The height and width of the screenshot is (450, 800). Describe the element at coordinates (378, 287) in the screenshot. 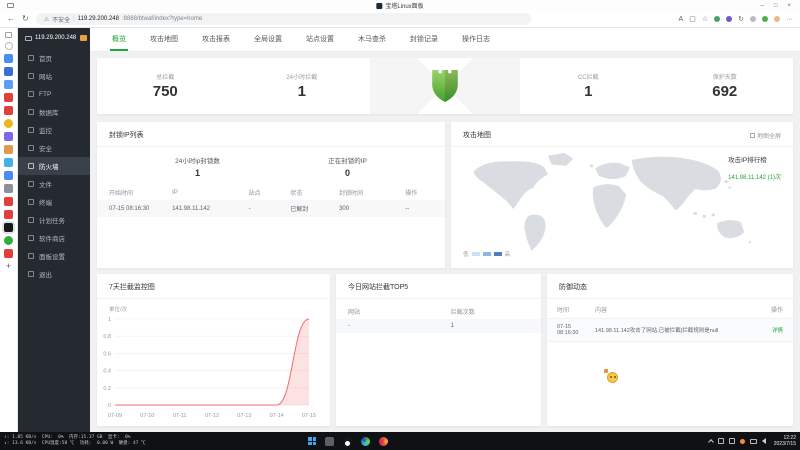

I see `top5-title: 今日网站拦截TOP5` at that location.